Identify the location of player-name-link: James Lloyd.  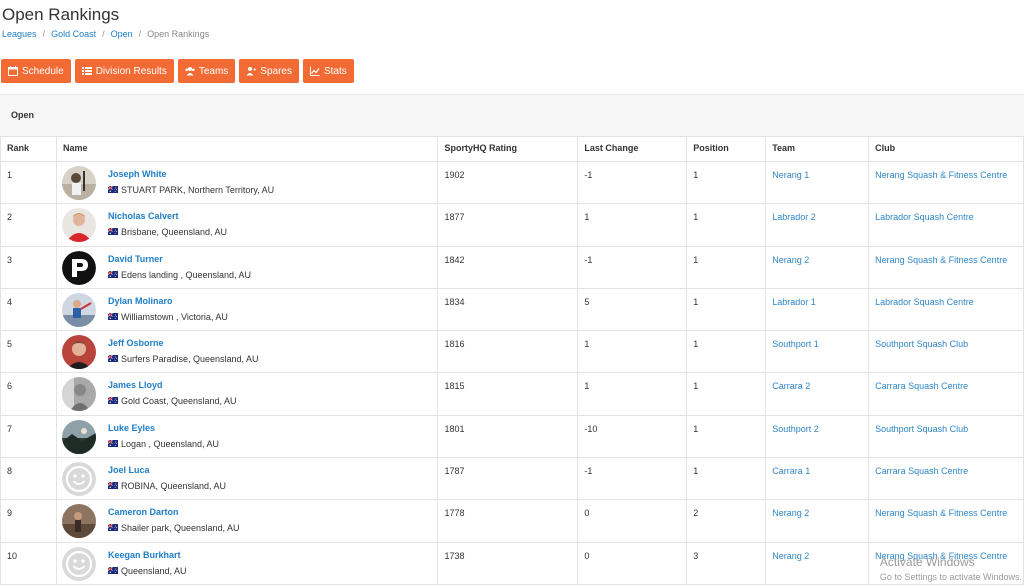
(135, 385).